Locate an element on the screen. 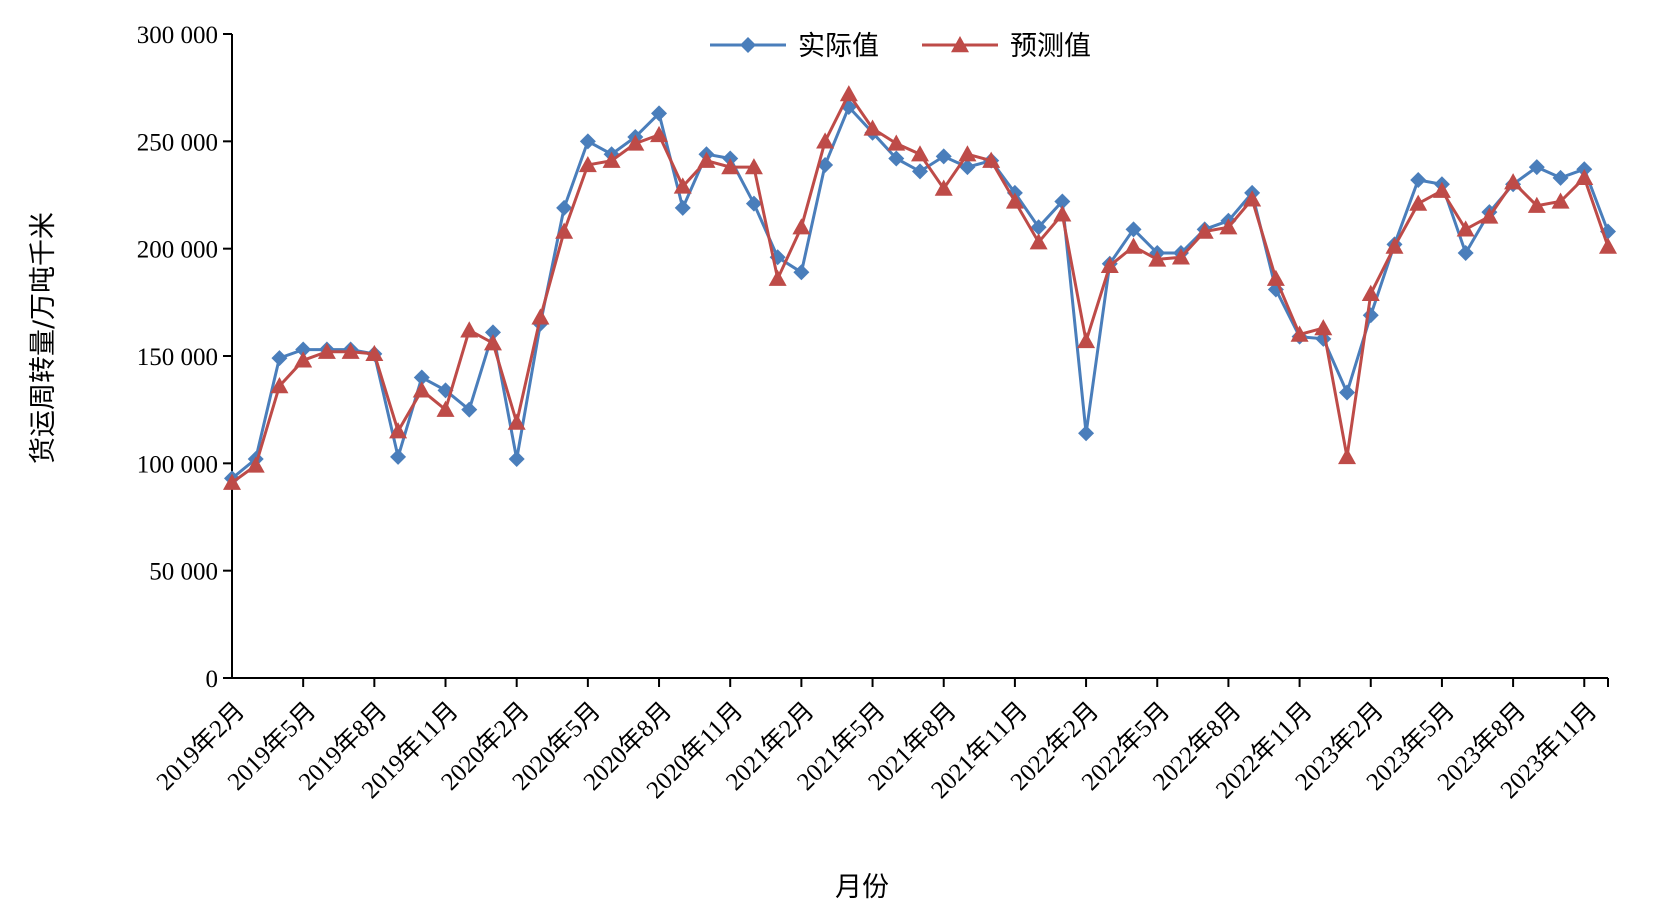  y-tick-label: 300 000 is located at coordinates (177, 35).